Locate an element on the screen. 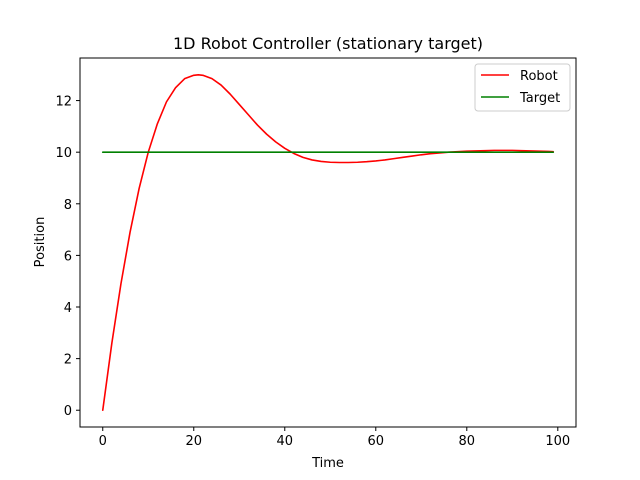  legend: Robot Target is located at coordinates (522, 87).